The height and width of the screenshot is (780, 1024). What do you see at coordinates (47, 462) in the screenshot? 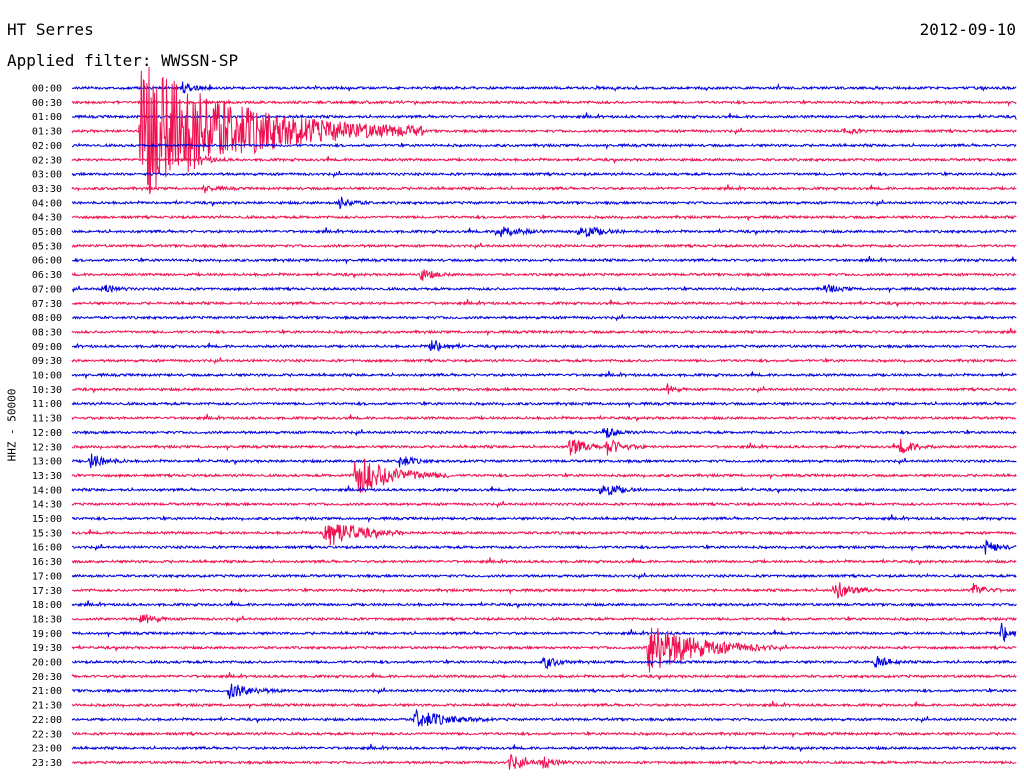
I see `row-label: 13:00` at bounding box center [47, 462].